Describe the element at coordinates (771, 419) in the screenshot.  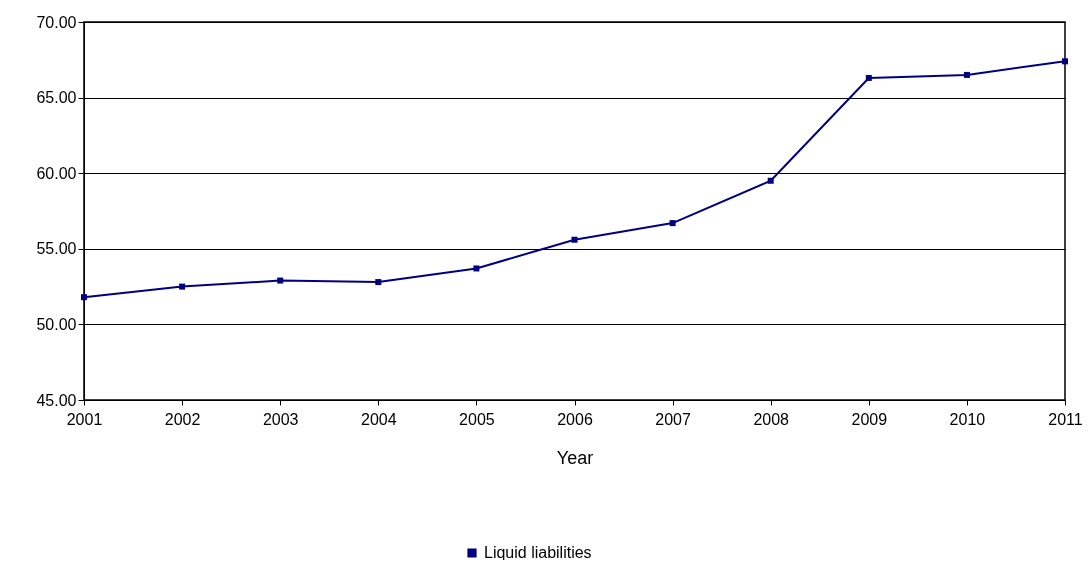
I see `x-tick-label: 2008` at that location.